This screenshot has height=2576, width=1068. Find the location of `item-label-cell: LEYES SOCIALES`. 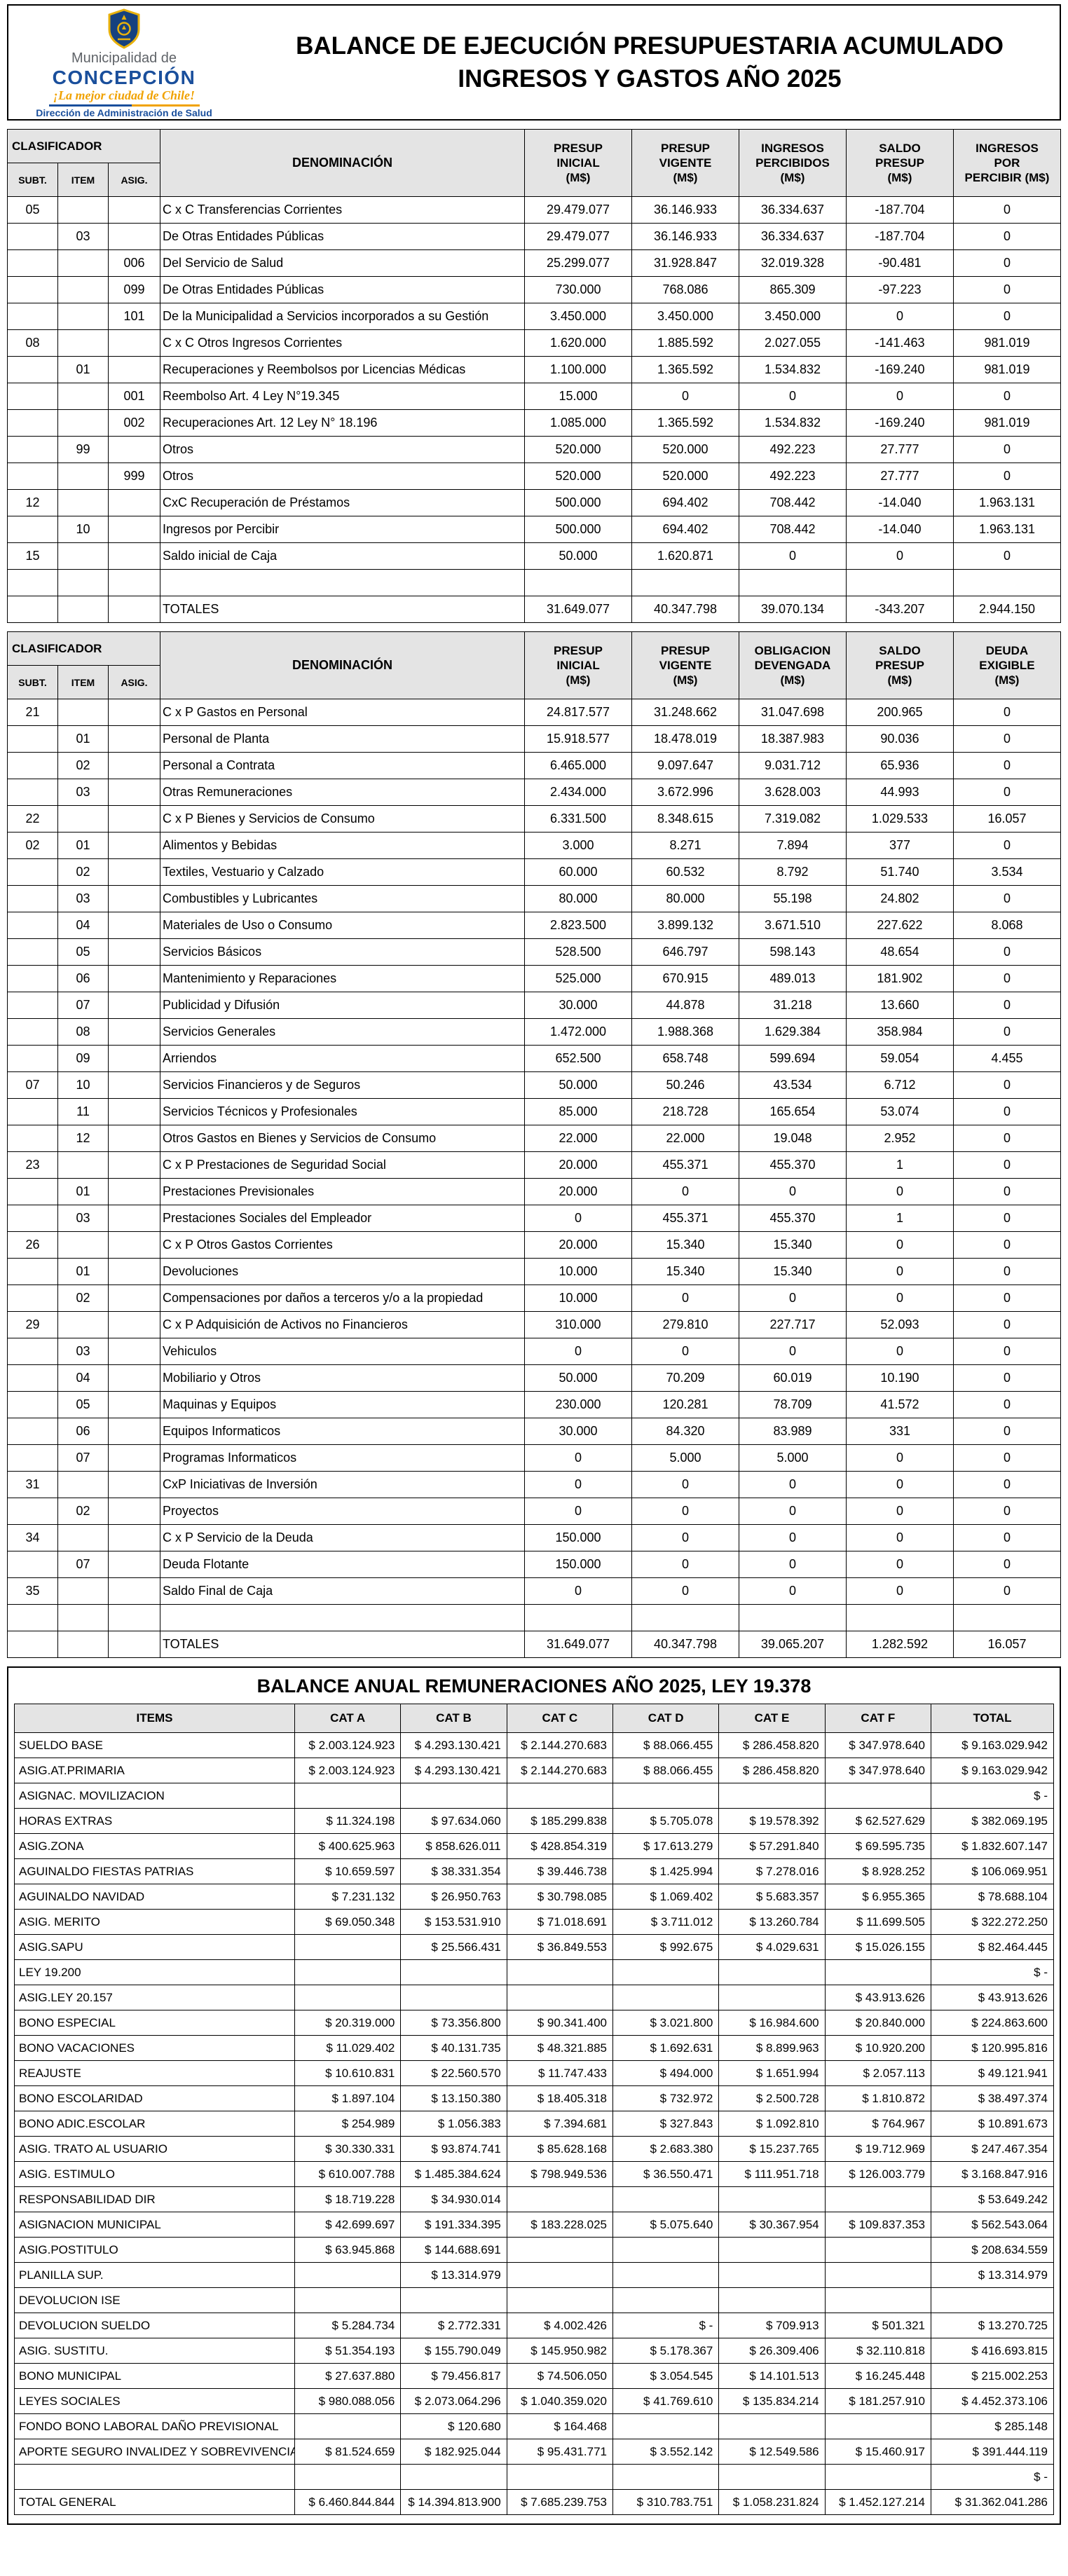

item-label-cell: LEYES SOCIALES is located at coordinates (154, 2401).